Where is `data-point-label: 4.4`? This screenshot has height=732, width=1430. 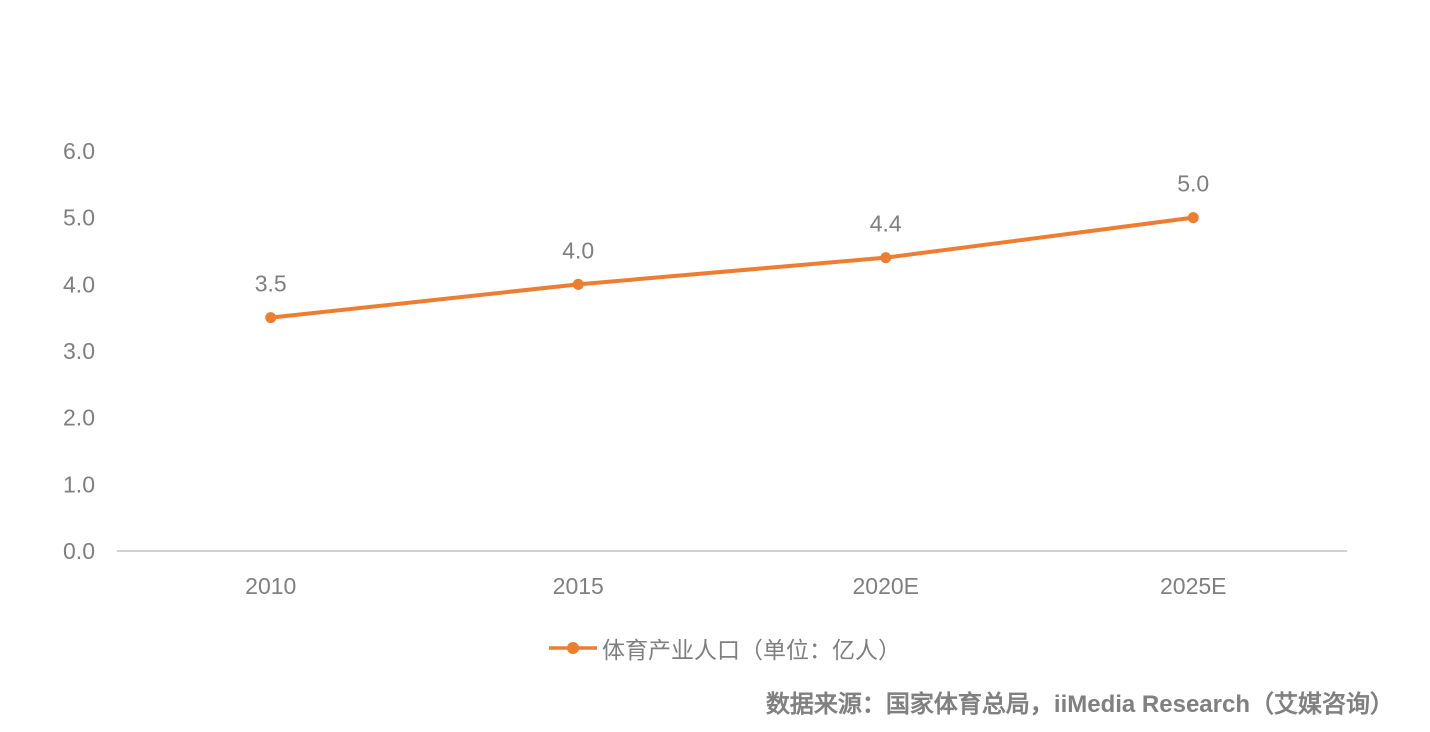
data-point-label: 4.4 is located at coordinates (886, 224).